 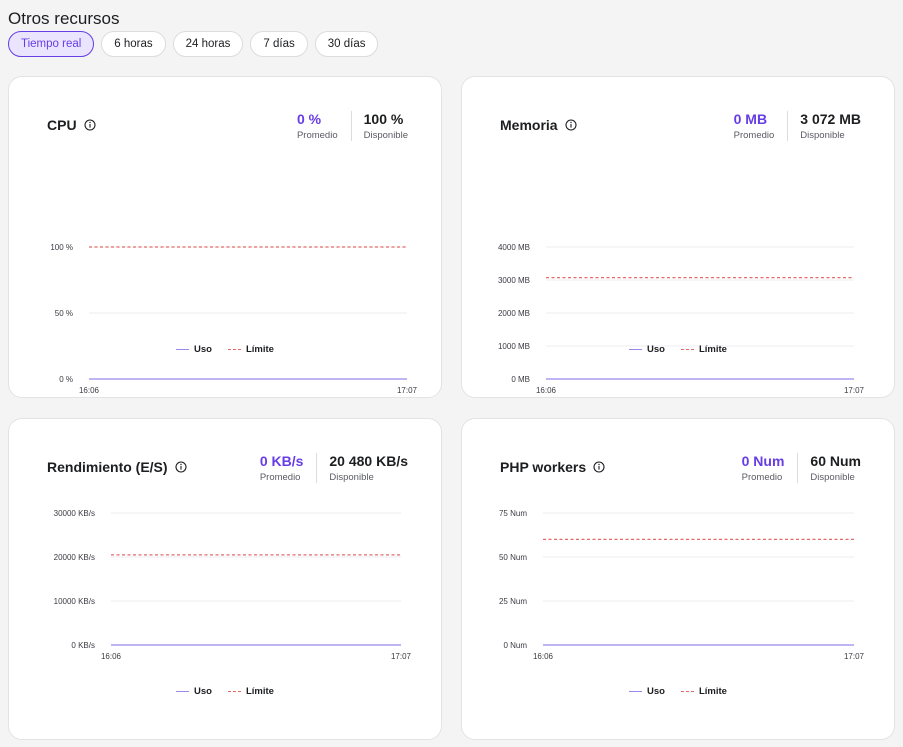 I want to click on page-title: Otros recursos, so click(x=64, y=18).